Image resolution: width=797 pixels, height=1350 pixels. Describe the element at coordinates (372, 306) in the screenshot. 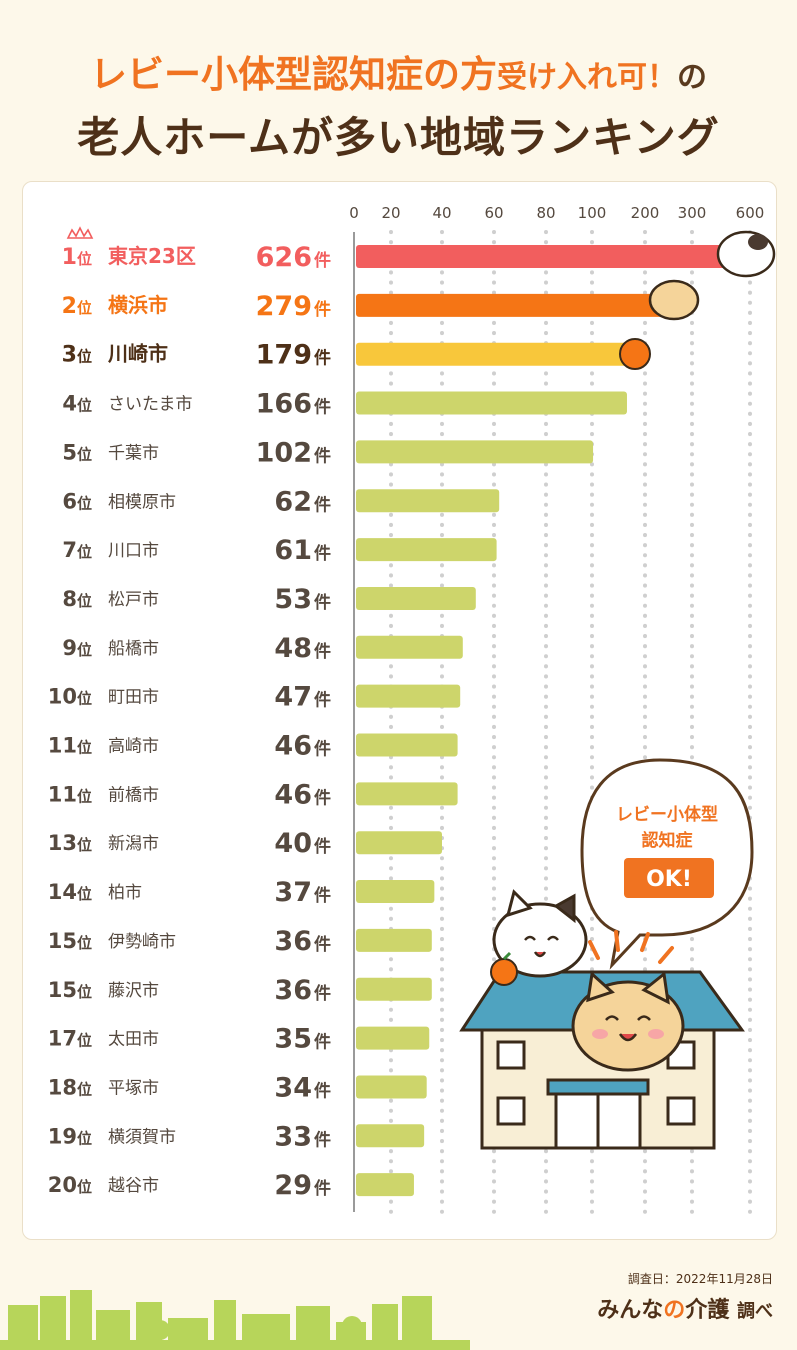

I see `bar-row: 2位 横浜市 279 件` at that location.